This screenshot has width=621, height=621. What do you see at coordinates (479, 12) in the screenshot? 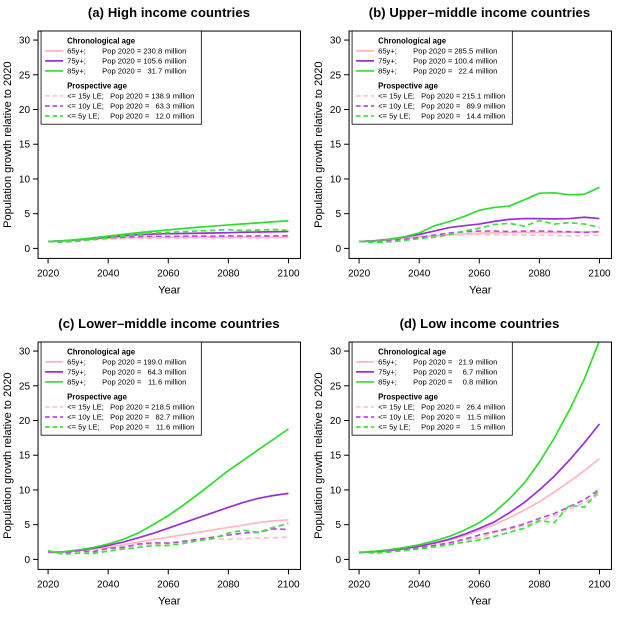
I see `panel-b-title: (b) Upper–middle income countries` at bounding box center [479, 12].